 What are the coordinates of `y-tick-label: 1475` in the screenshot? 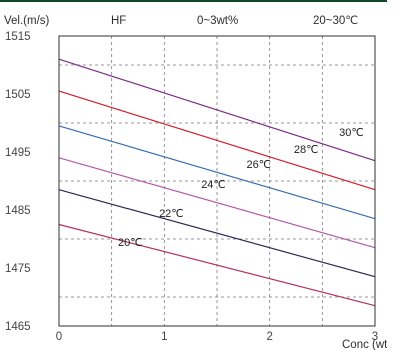 It's located at (18, 269).